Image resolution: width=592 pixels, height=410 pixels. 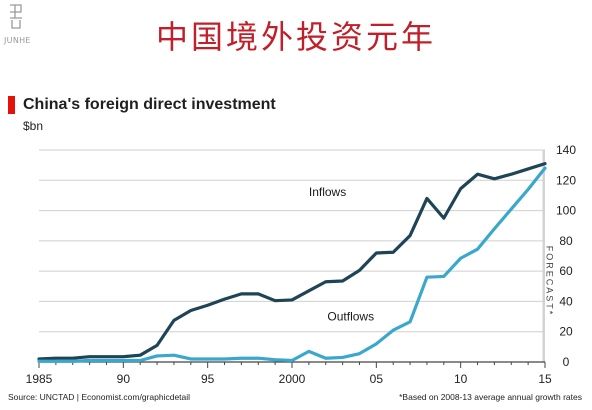 I want to click on y-tick-label: 120, so click(x=566, y=180).